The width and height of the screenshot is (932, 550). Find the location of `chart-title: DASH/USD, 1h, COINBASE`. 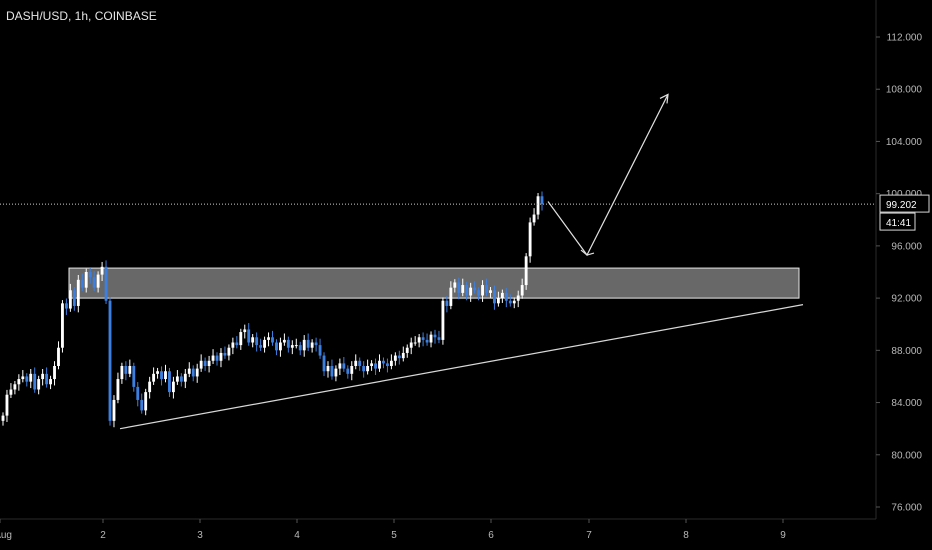

chart-title: DASH/USD, 1h, COINBASE is located at coordinates (81, 16).